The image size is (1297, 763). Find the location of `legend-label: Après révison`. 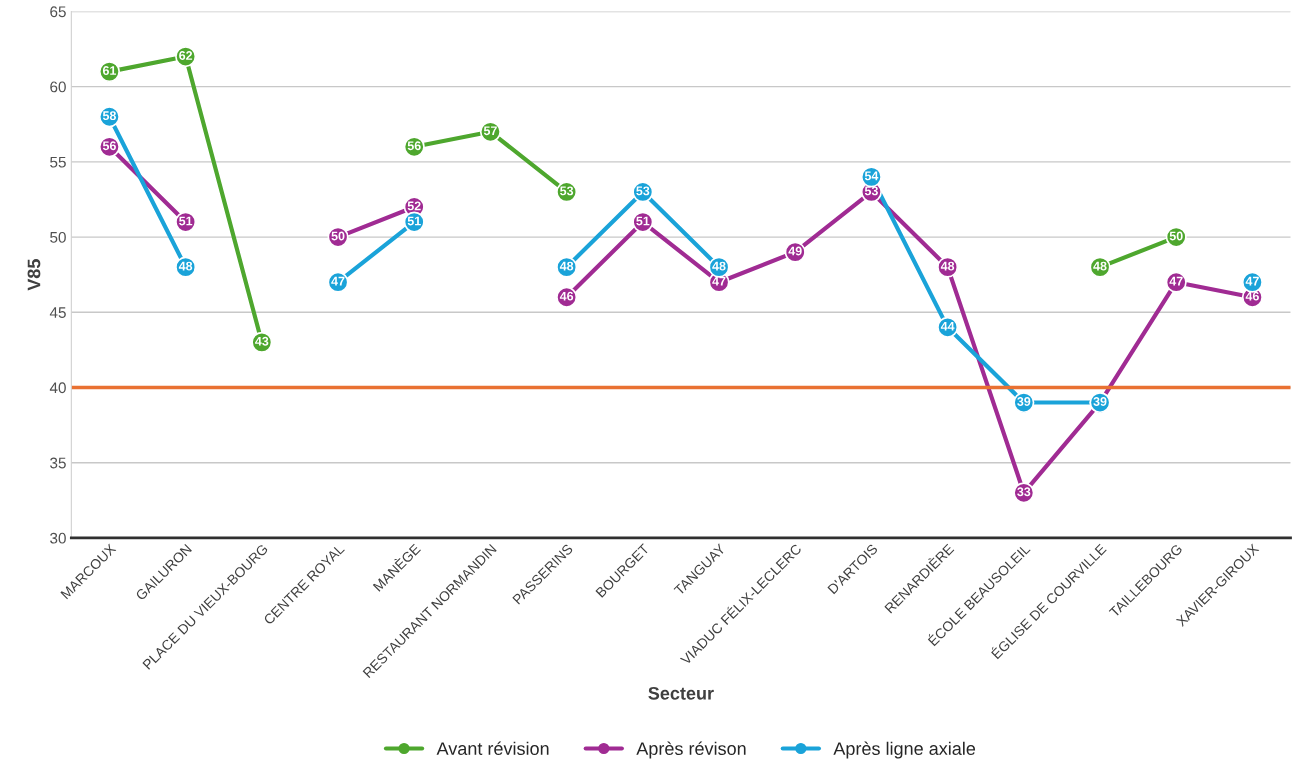

legend-label: Après révison is located at coordinates (691, 750).